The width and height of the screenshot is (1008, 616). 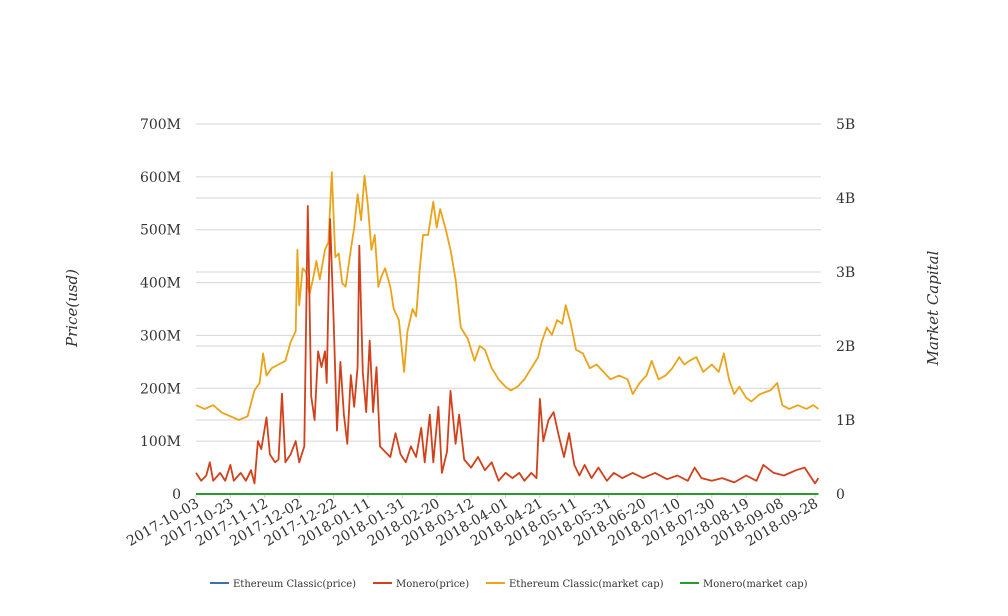 I want to click on right-tick-label: 1B, so click(x=845, y=421).